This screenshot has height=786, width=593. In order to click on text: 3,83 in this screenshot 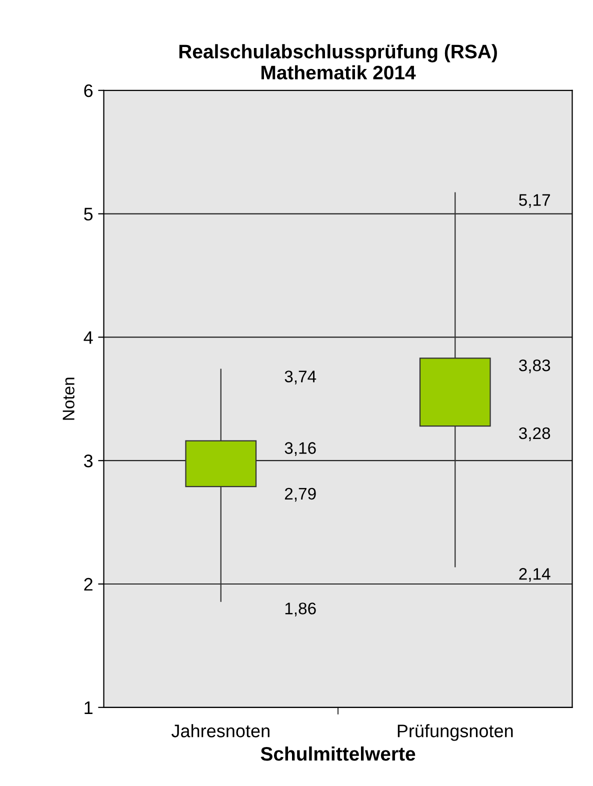, I will do `click(534, 366)`.